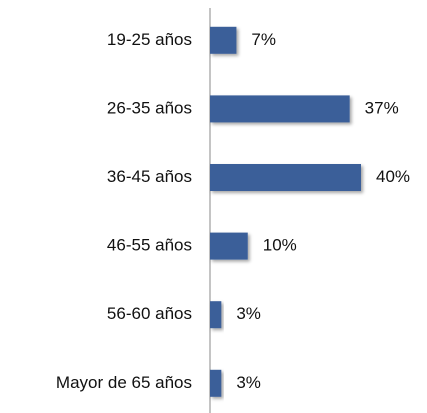 This screenshot has height=413, width=427. Describe the element at coordinates (149, 245) in the screenshot. I see `category-label: 46-55 años` at that location.